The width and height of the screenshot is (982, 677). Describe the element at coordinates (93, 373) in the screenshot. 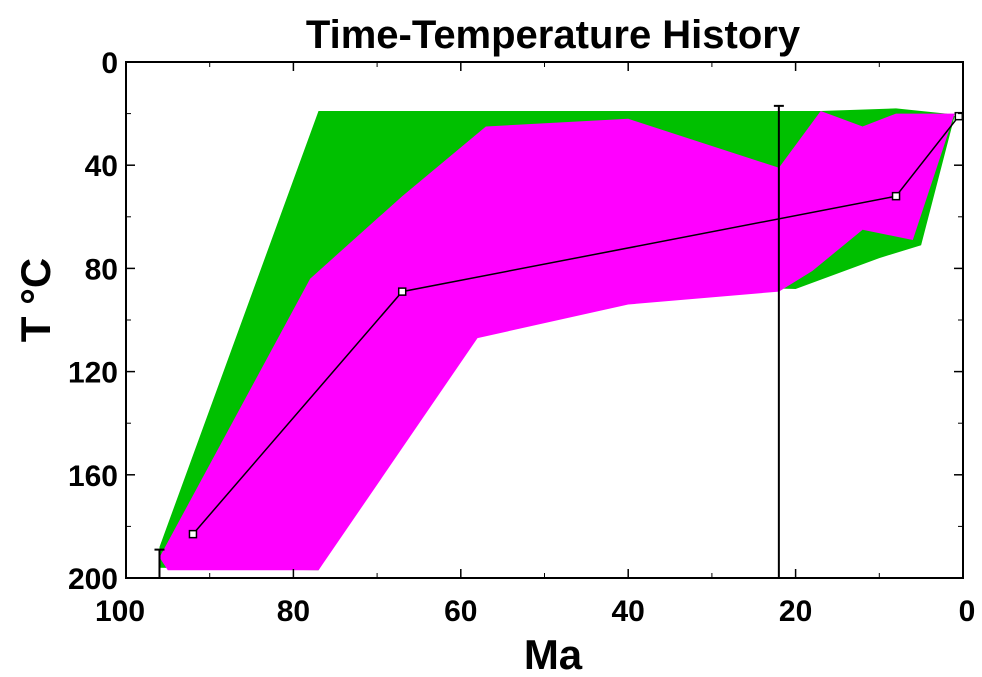

I see `y-tick-label: 120` at that location.